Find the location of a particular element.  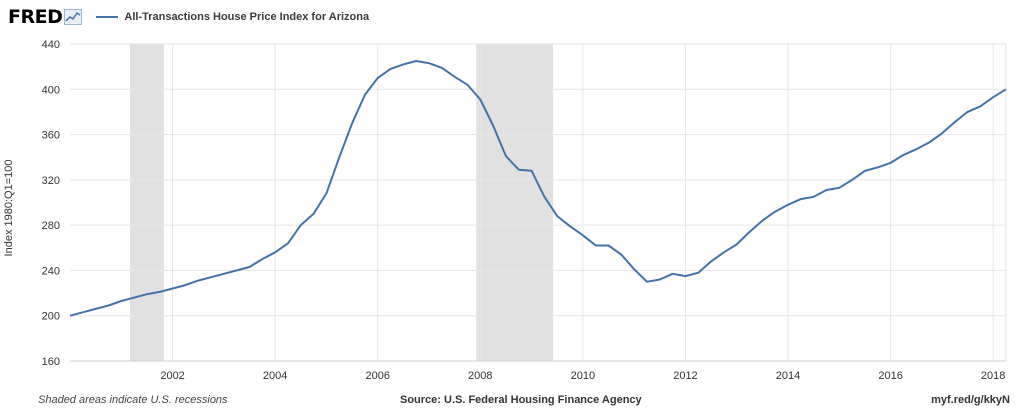

y-tick-label: 360 is located at coordinates (51, 136).